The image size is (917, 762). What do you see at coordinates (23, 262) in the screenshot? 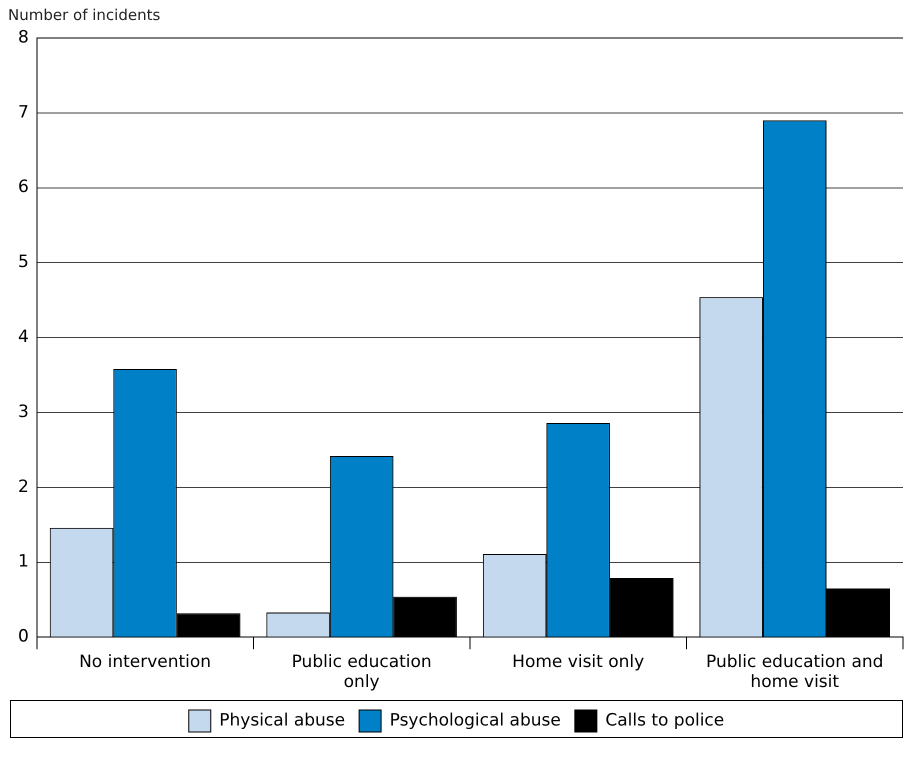
I see `y-tick-label: 5` at bounding box center [23, 262].